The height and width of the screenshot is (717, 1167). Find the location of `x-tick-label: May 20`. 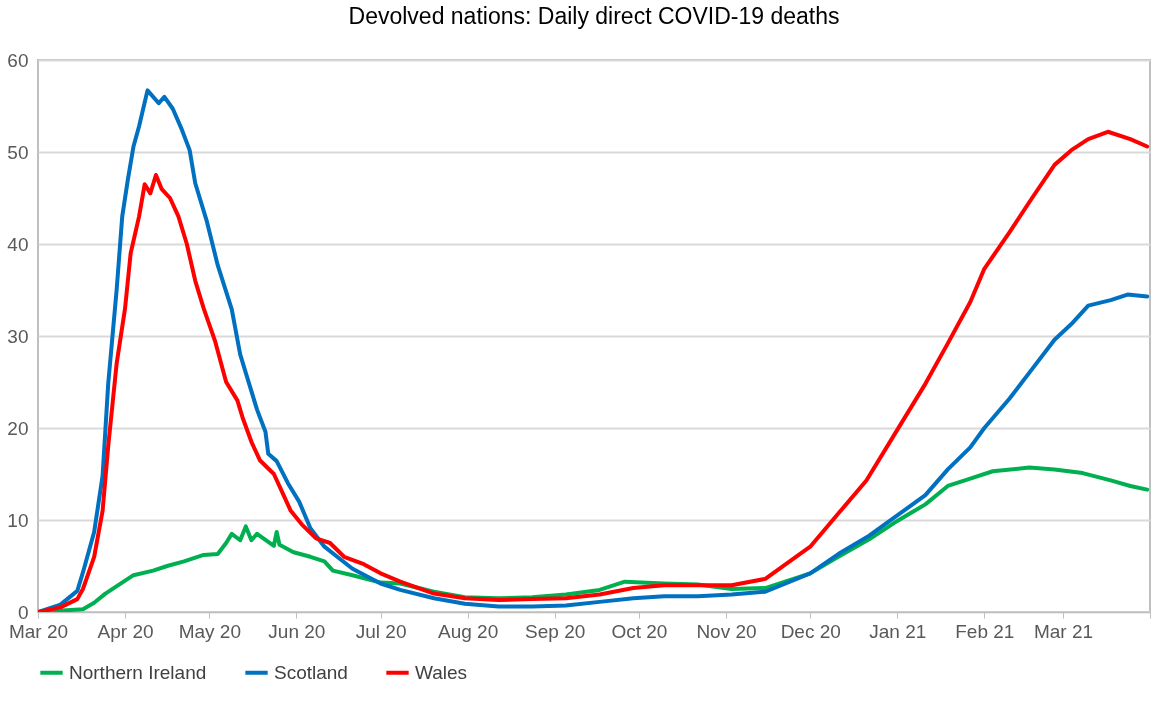

x-tick-label: May 20 is located at coordinates (209, 631).